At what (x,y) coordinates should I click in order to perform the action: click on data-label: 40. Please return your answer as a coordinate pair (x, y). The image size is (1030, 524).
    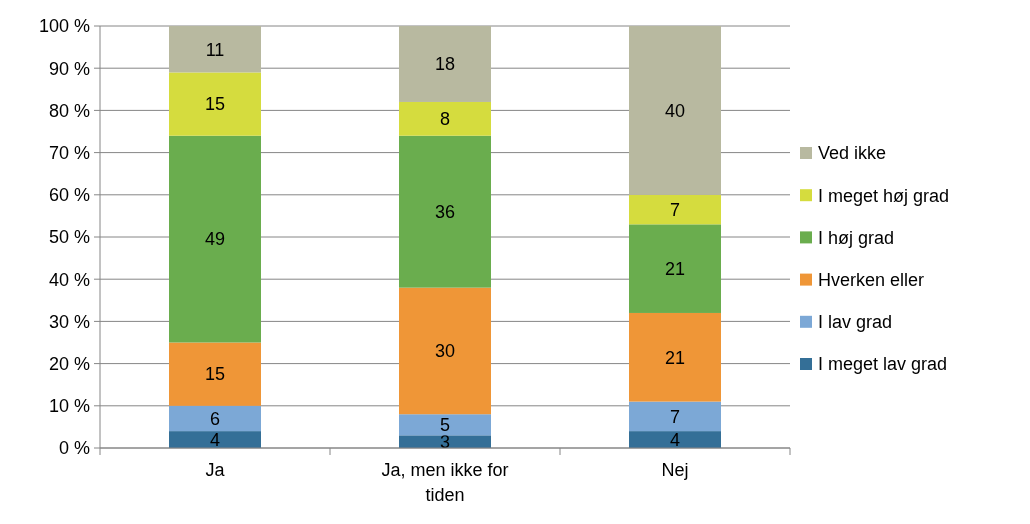
    Looking at the image, I should click on (675, 110).